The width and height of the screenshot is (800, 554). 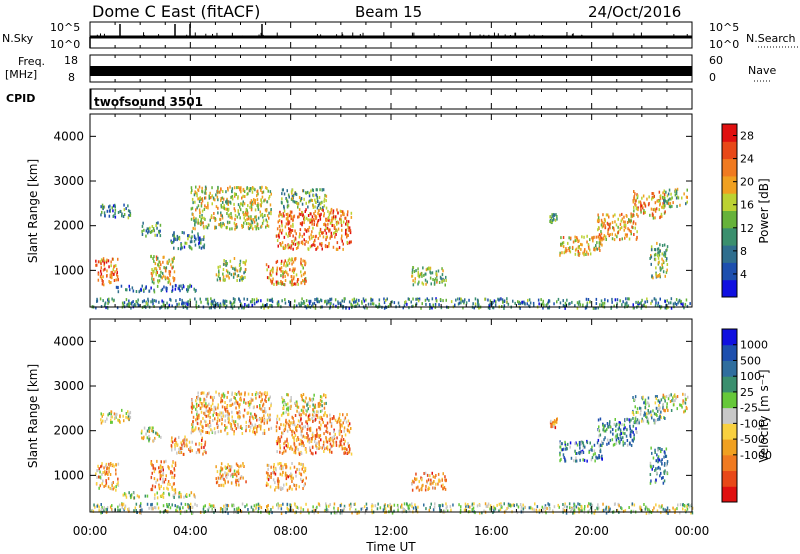 What do you see at coordinates (68, 270) in the screenshot?
I see `y-tick-label: 1000` at bounding box center [68, 270].